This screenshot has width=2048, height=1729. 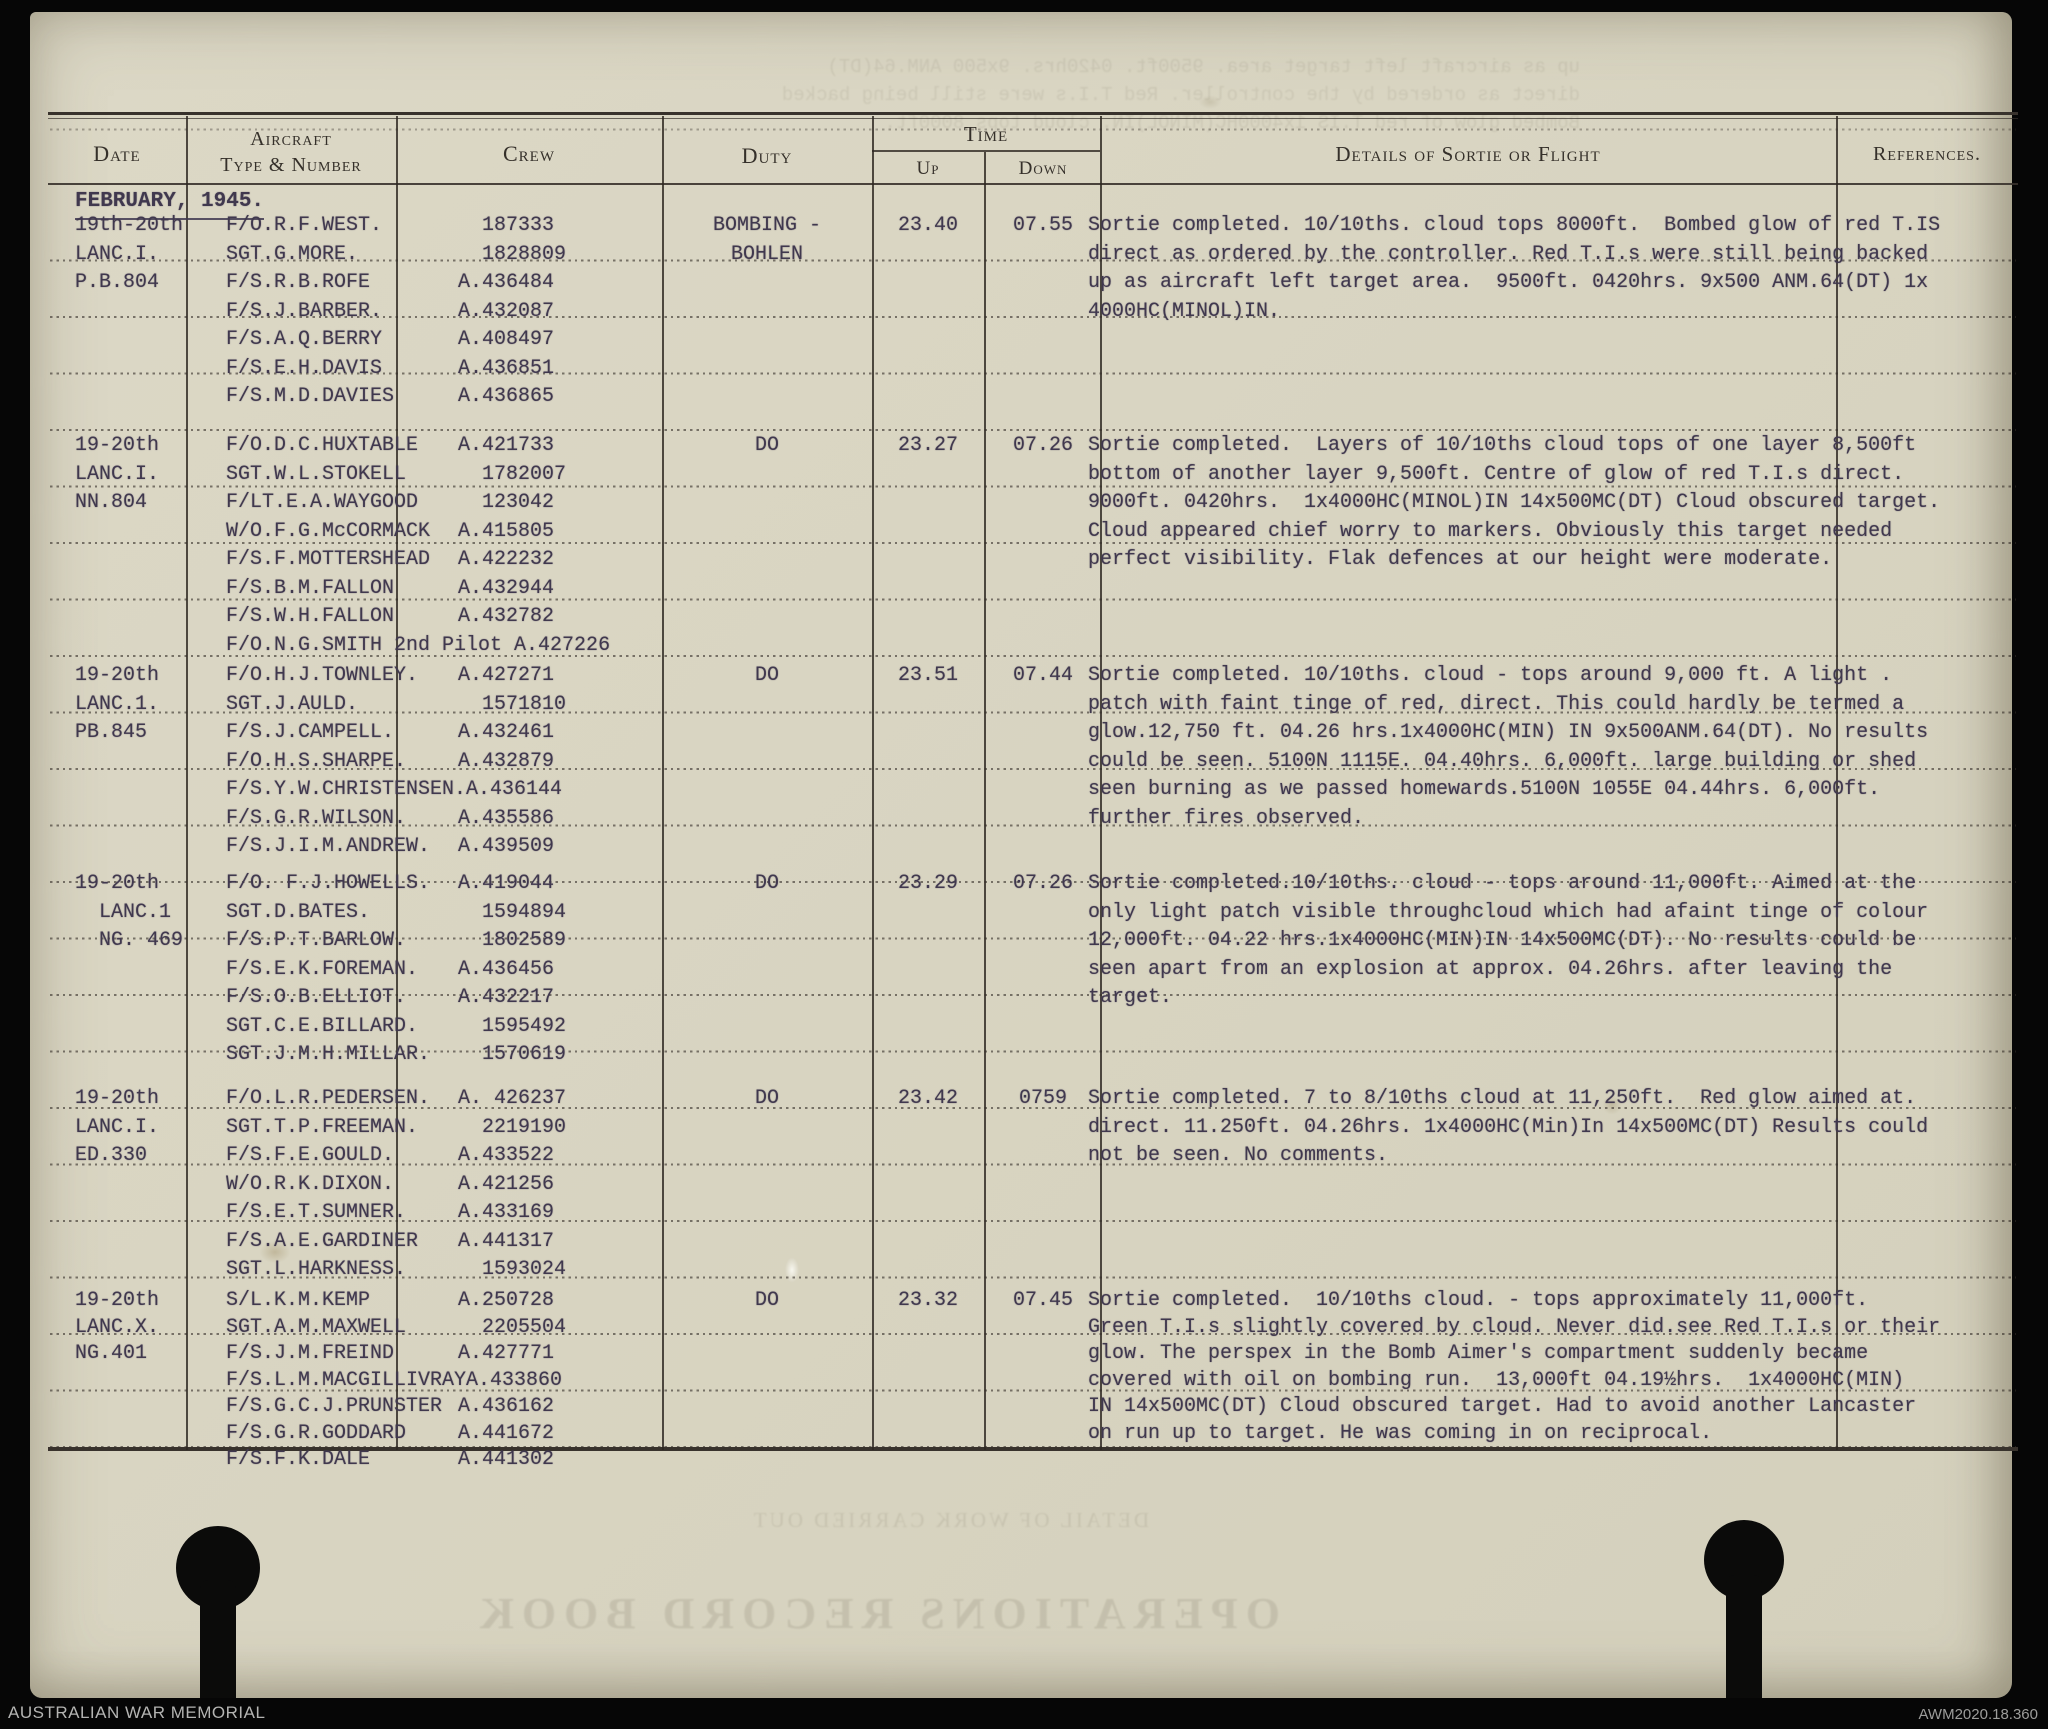 What do you see at coordinates (466, 1407) in the screenshot?
I see `crew-line: F/S.G.C.J.PRUNSTER A.436162` at bounding box center [466, 1407].